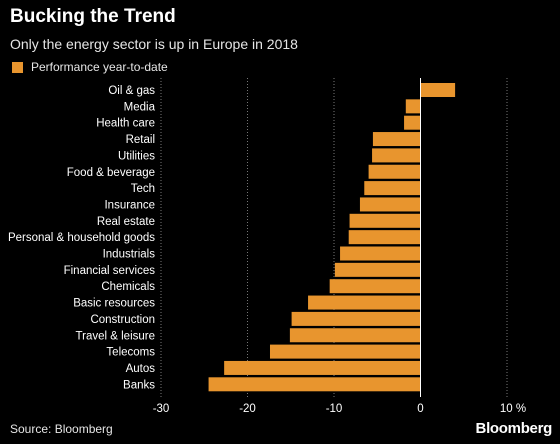 This screenshot has height=444, width=560. What do you see at coordinates (129, 205) in the screenshot?
I see `category-label: Insurance` at bounding box center [129, 205].